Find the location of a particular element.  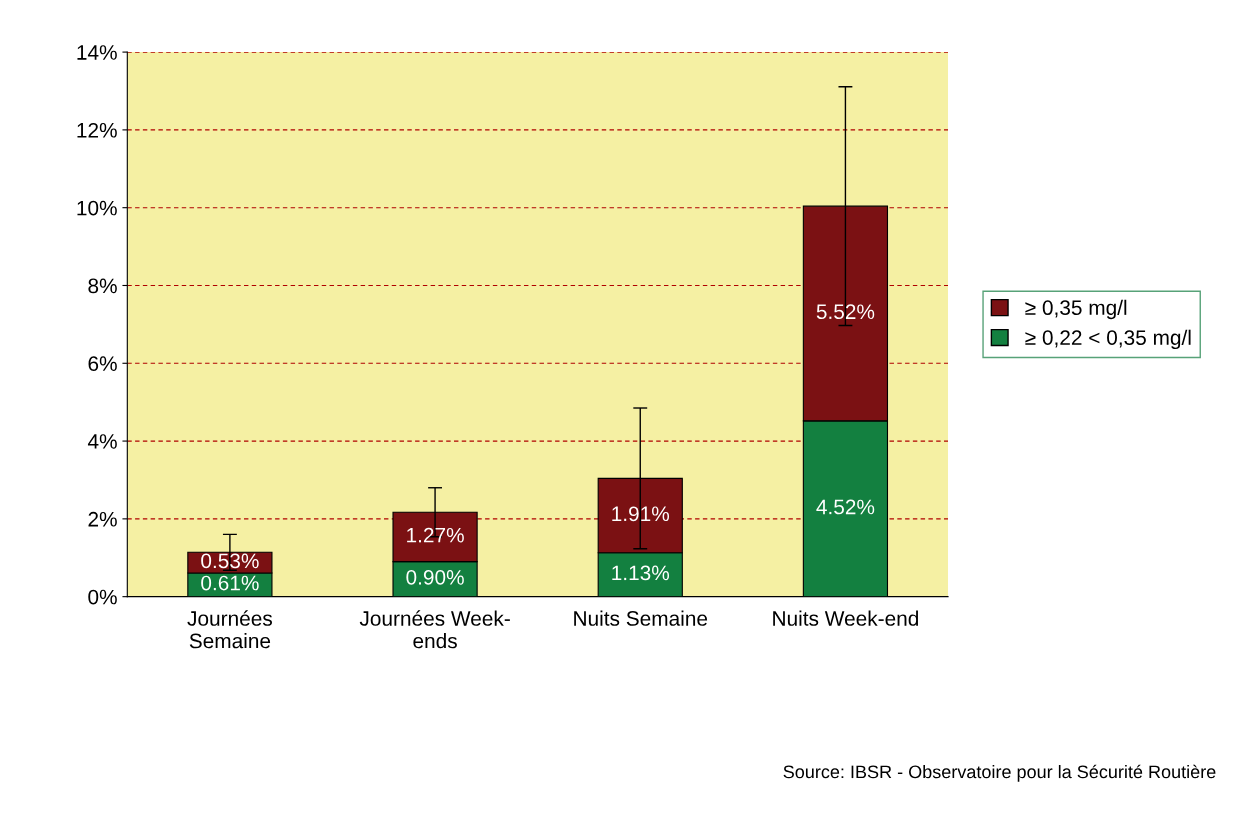

x-tick-label: Journées Week- ends is located at coordinates (434, 629).